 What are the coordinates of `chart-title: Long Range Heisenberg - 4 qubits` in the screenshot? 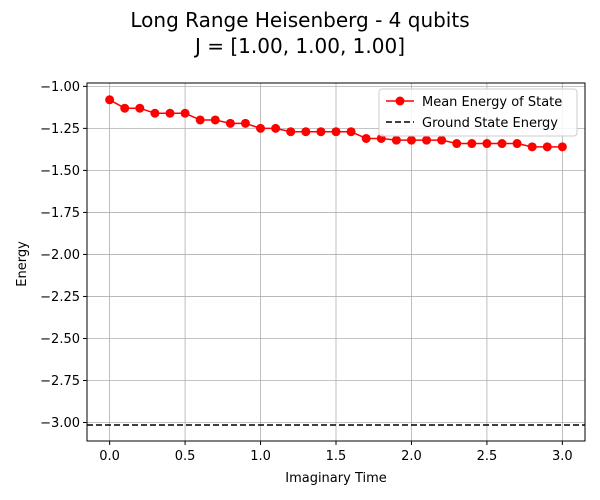 It's located at (300, 20).